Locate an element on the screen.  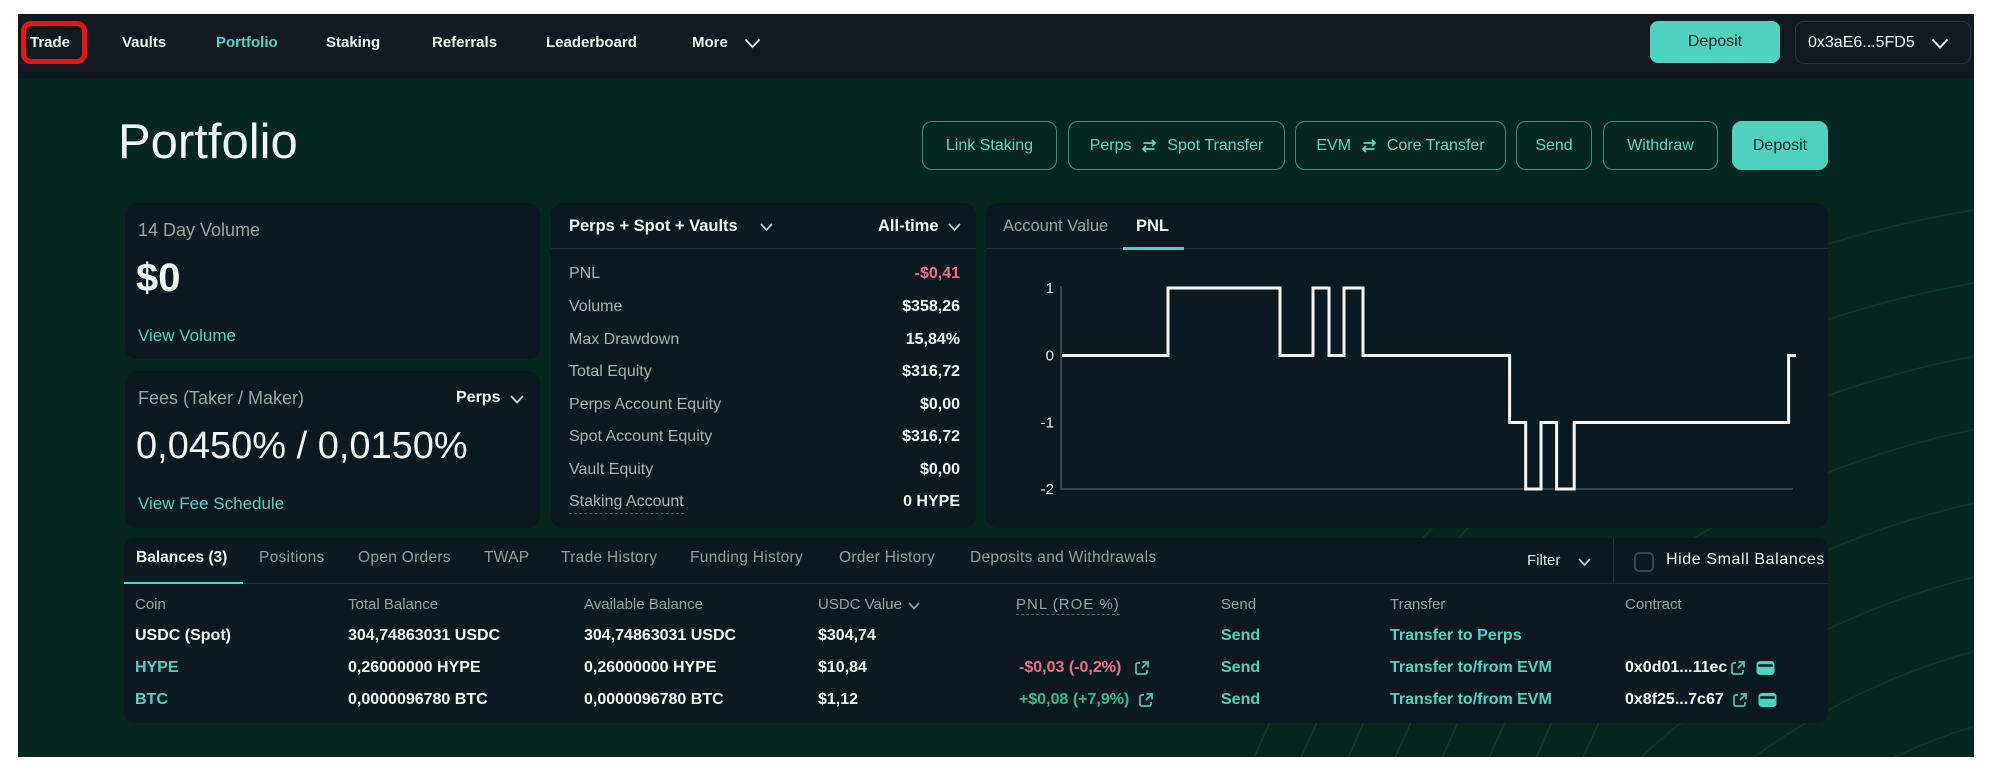
svg-text: 1 is located at coordinates (1050, 288).